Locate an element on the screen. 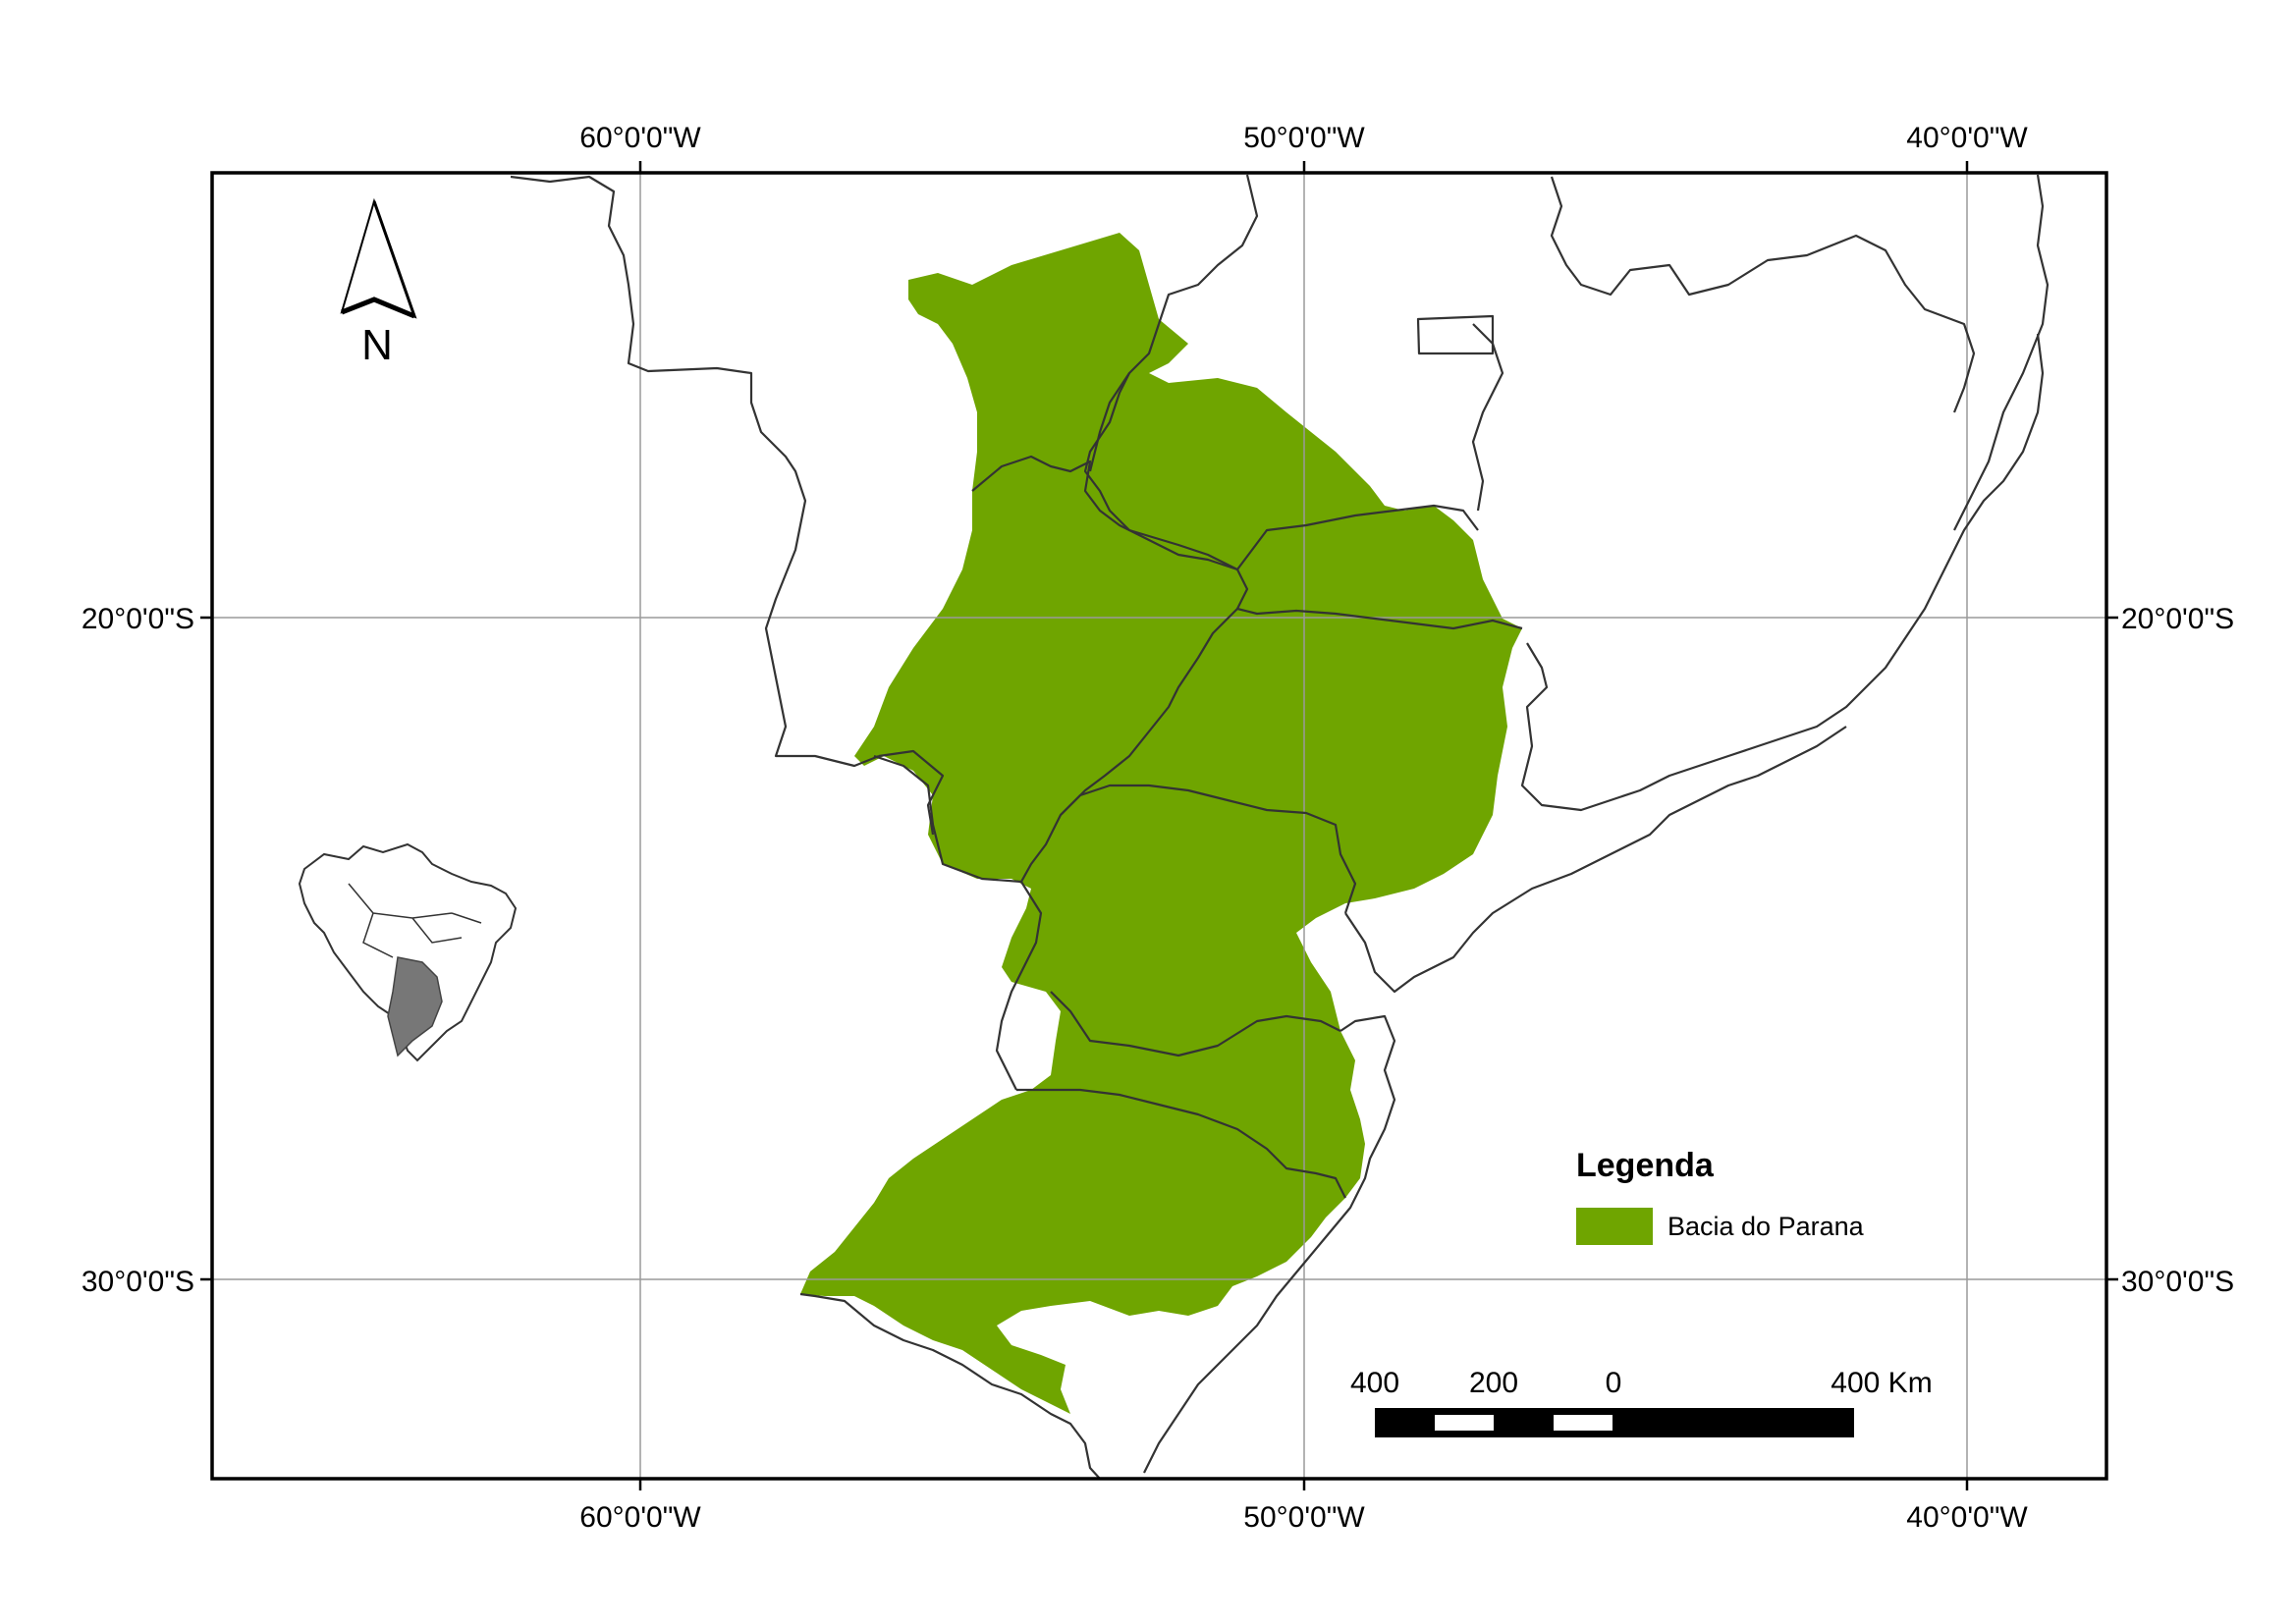 This screenshot has height=1624, width=2296. lat-label-right-30s: 30°0'0"S is located at coordinates (2177, 1282).